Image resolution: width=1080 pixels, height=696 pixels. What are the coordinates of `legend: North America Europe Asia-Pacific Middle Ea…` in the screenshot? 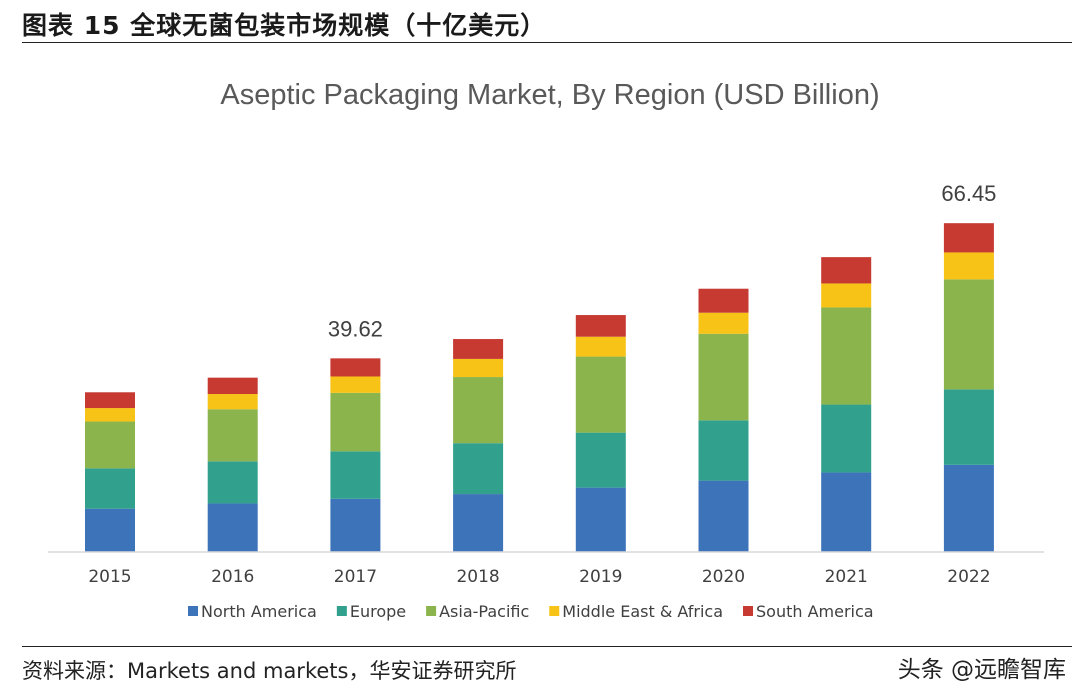 It's located at (531, 611).